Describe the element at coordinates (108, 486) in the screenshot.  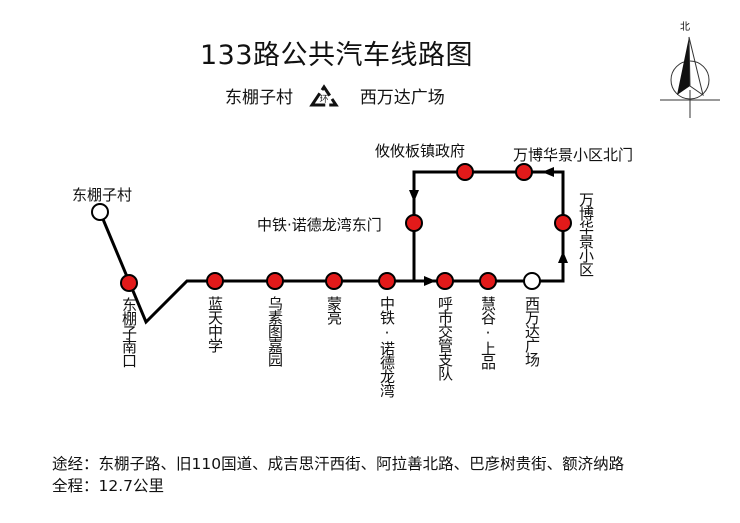
I see `route-length-text: 全程：12.7公里` at that location.